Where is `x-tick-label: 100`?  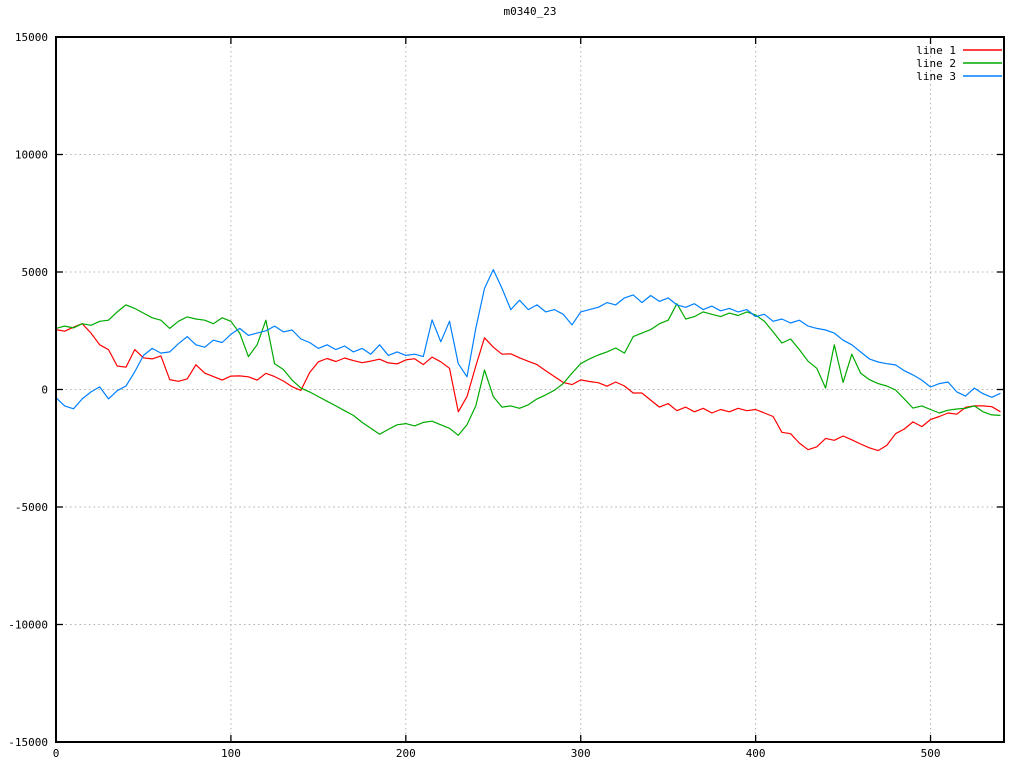 x-tick-label: 100 is located at coordinates (231, 753).